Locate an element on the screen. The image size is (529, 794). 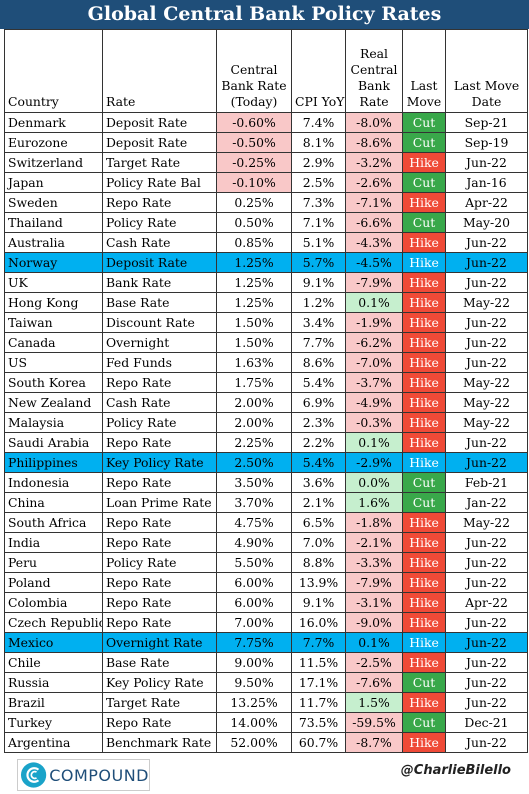
cpi-cell: 16.0% is located at coordinates (318, 622).